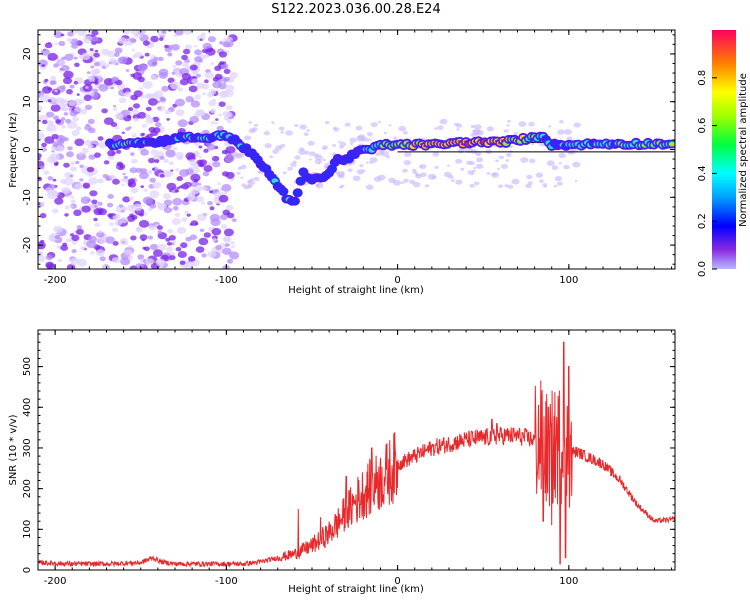 The image size is (750, 600). Describe the element at coordinates (226, 280) in the screenshot. I see `x-tick-label: -100` at that location.